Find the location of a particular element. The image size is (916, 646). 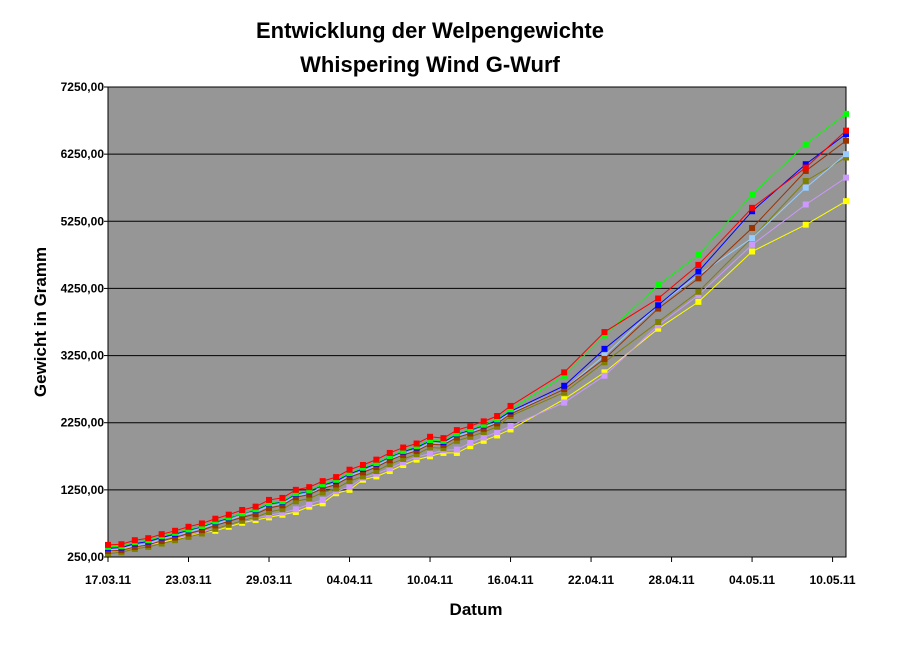

x-tick-label: 29.03.11 is located at coordinates (269, 580).